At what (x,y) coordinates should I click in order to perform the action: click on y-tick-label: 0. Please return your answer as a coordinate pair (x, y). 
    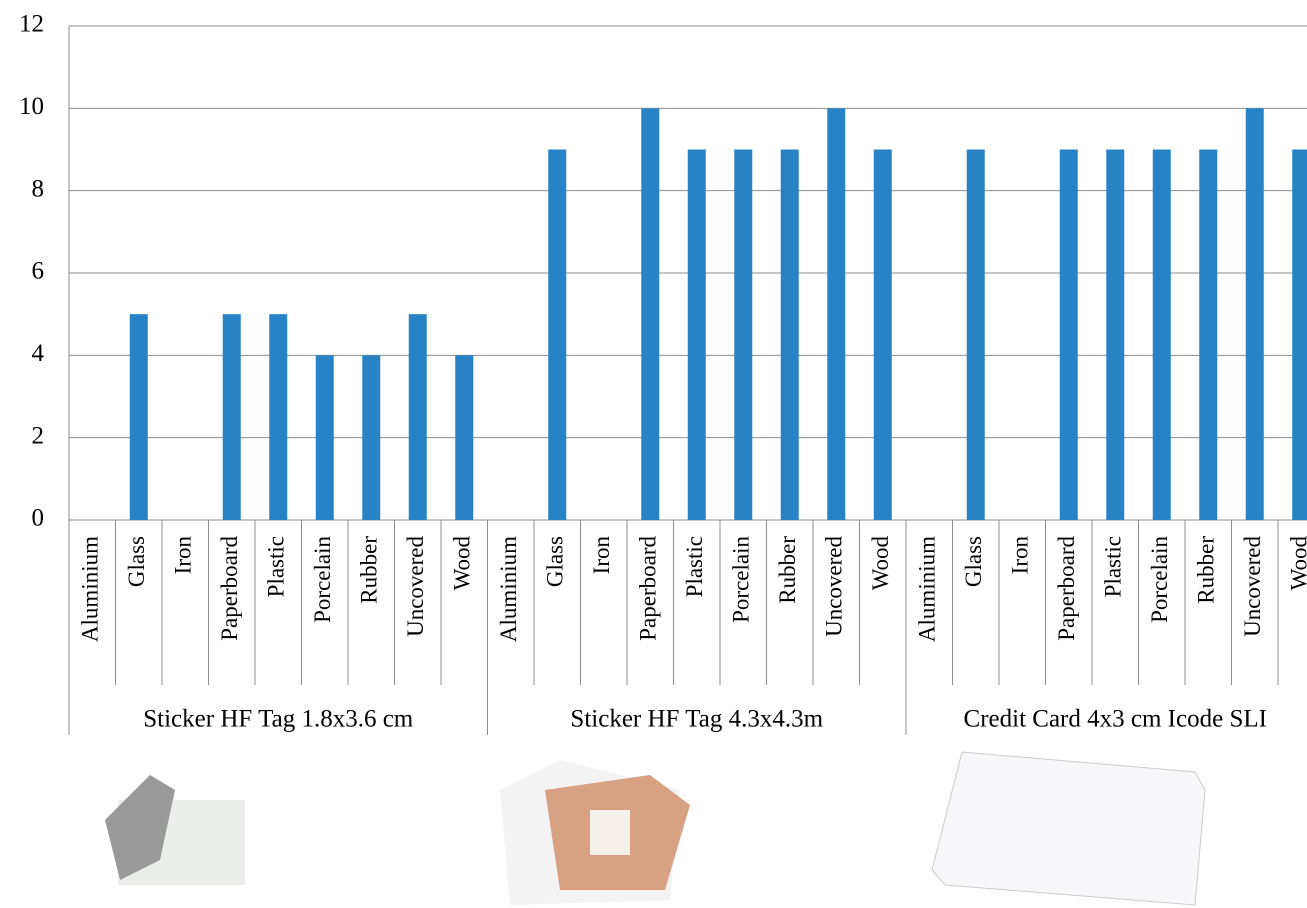
    Looking at the image, I should click on (38, 518).